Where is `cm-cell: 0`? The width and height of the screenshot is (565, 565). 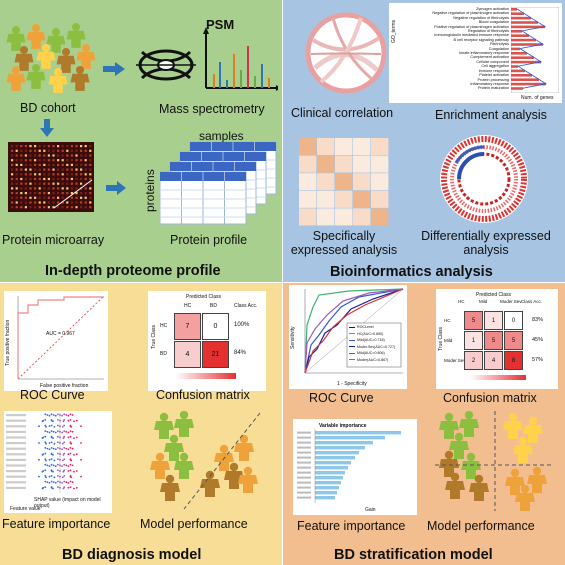
cm-cell: 0 is located at coordinates (215, 326).